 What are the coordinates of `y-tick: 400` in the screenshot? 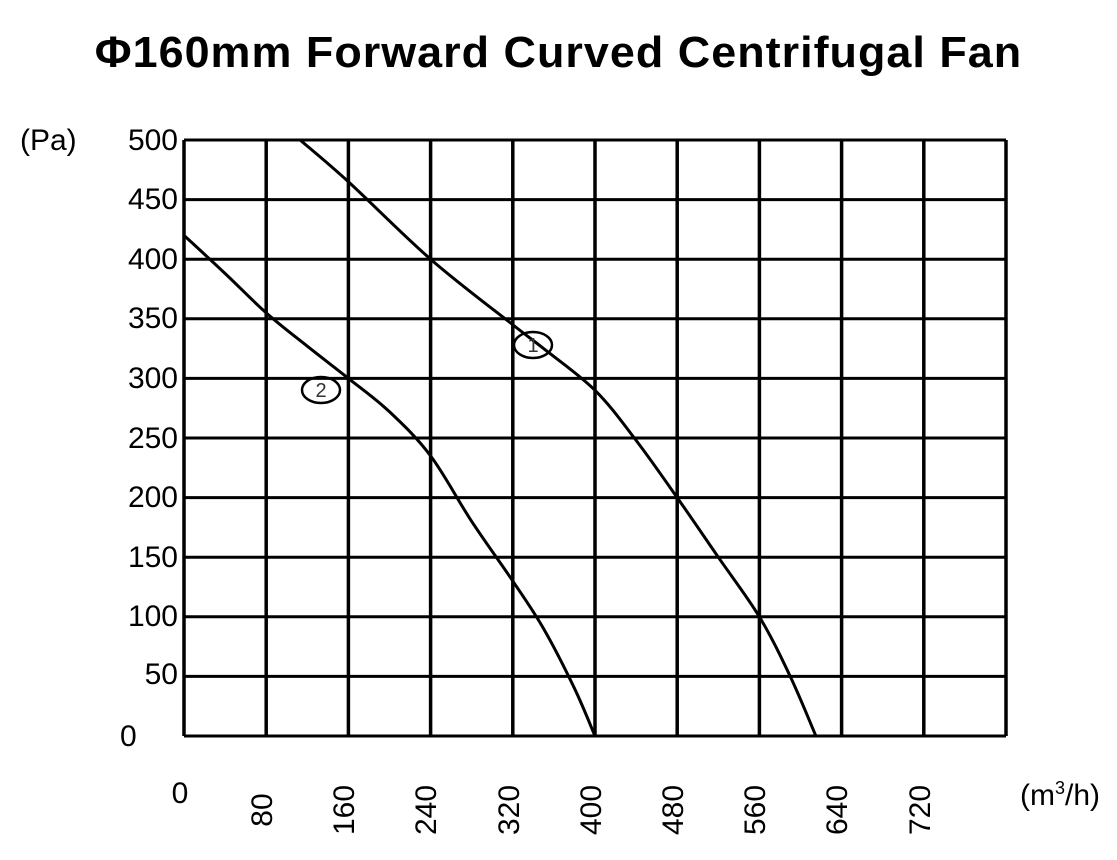 It's located at (152, 259).